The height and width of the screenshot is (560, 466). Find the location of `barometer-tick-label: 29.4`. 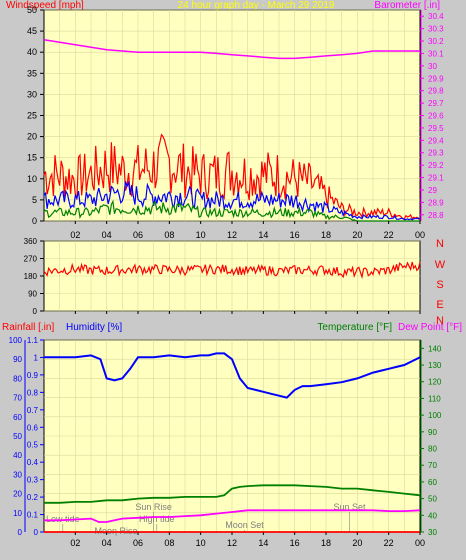

barometer-tick-label: 29.4 is located at coordinates (436, 140).